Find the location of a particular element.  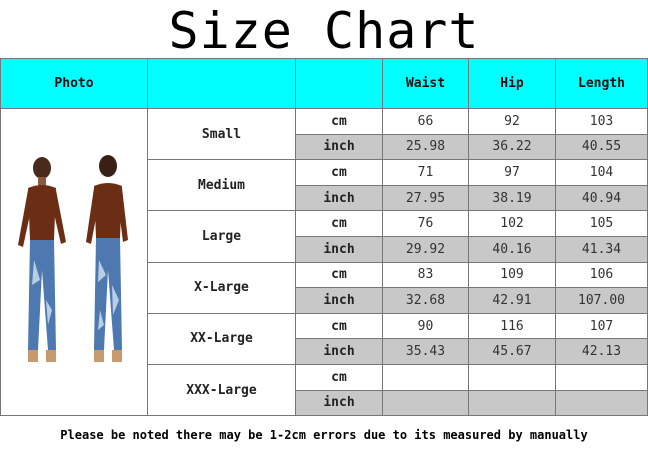

hip-value: 102 is located at coordinates (512, 223).